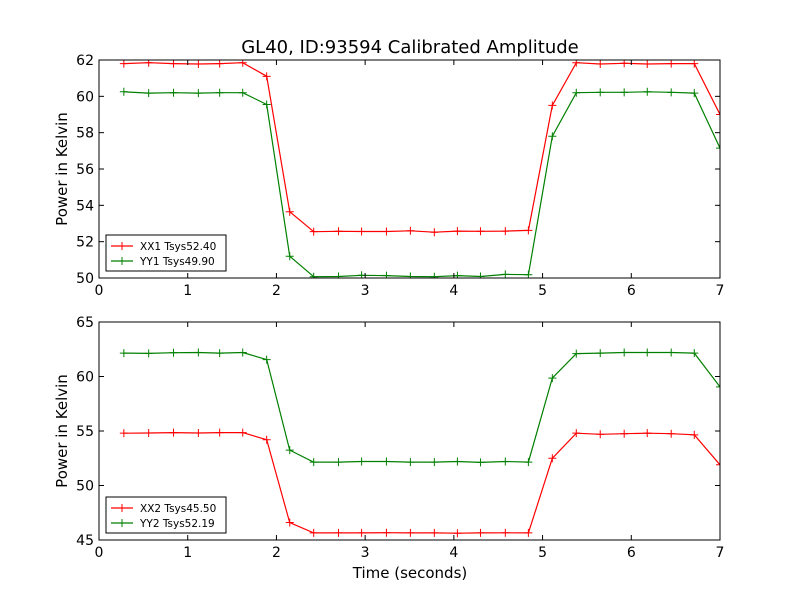 Image resolution: width=800 pixels, height=600 pixels. Describe the element at coordinates (453, 291) in the screenshot. I see `x-tick-label: 4` at that location.